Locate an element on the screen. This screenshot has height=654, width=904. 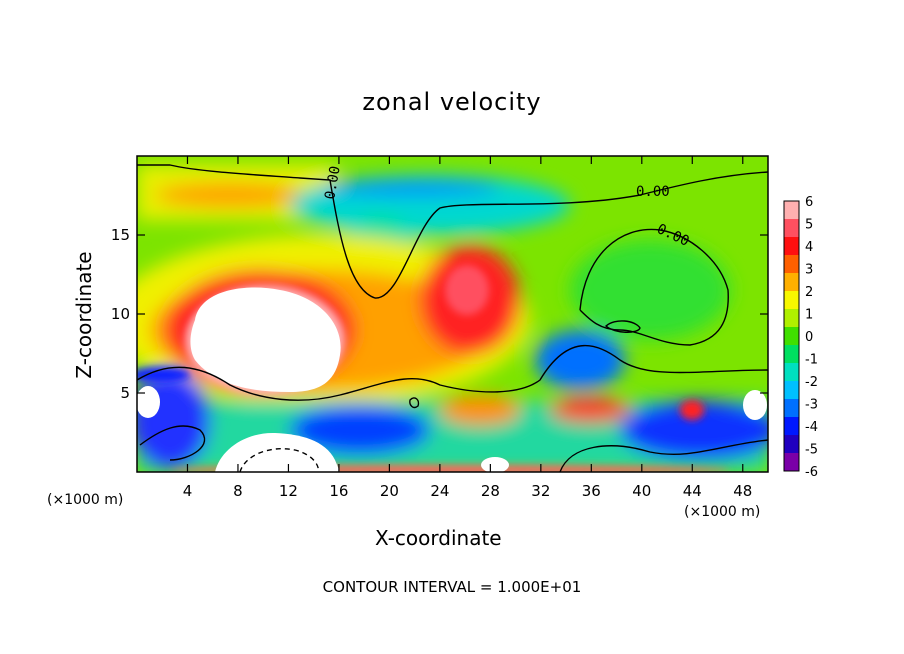
y-axis-label: Z-coordinate is located at coordinates (84, 315).